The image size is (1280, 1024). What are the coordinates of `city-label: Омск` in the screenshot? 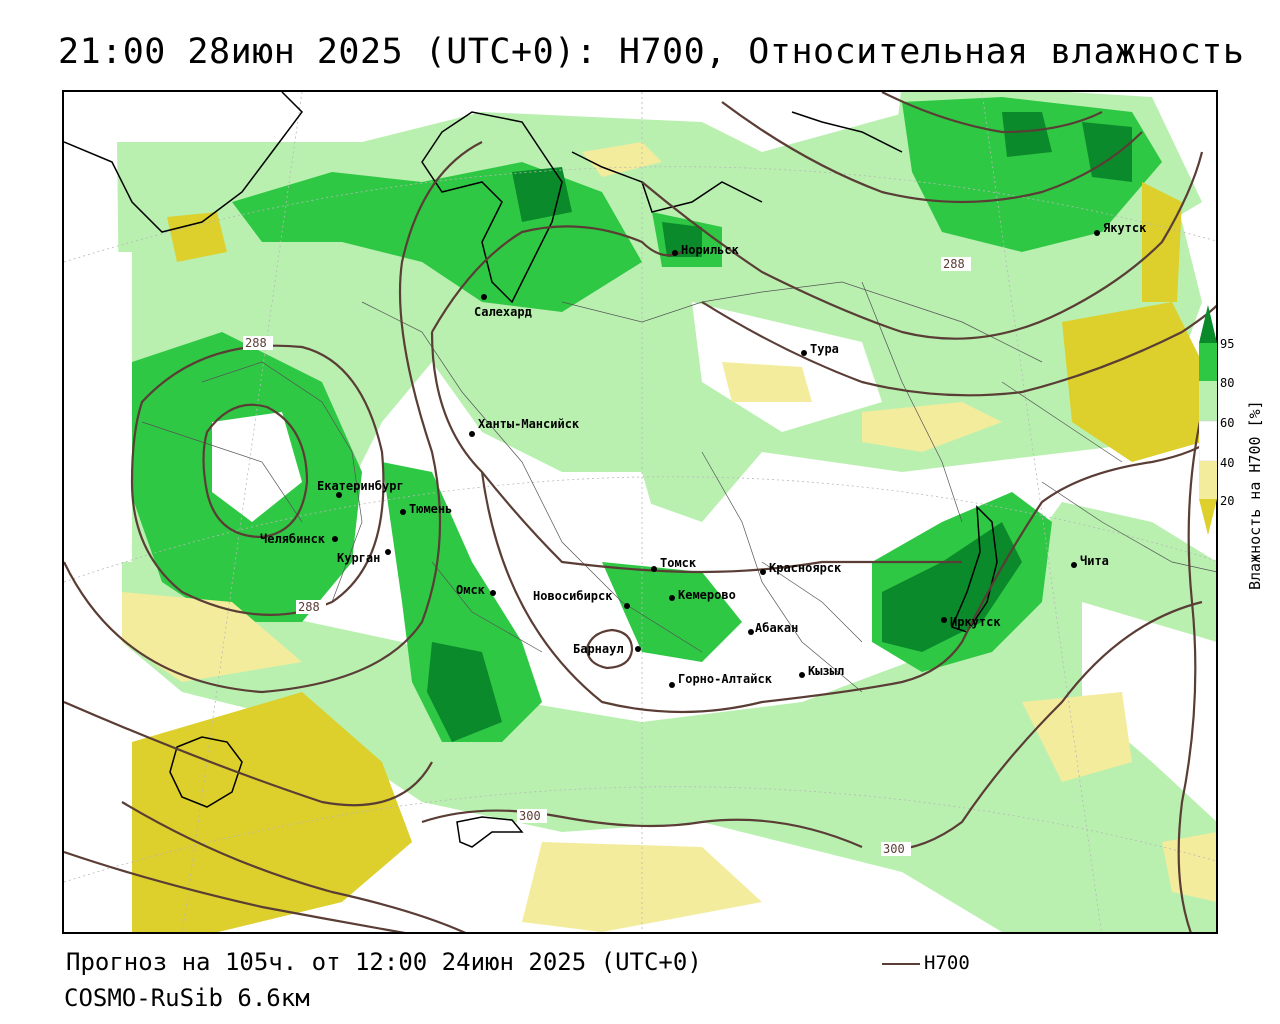 It's located at (471, 590).